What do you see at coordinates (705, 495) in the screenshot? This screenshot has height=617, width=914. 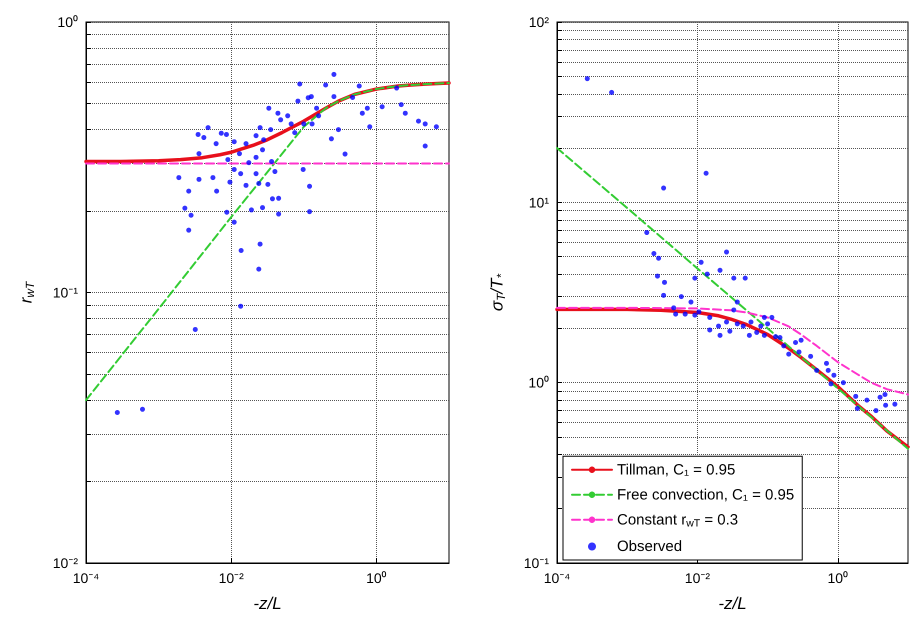 I see `legend-label: Free convection, C₁ = 0.95` at bounding box center [705, 495].